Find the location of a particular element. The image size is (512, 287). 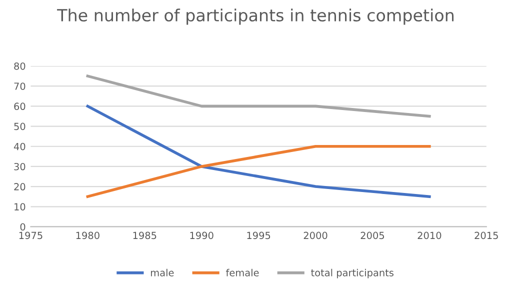

y-tick-label: 40 is located at coordinates (20, 146).